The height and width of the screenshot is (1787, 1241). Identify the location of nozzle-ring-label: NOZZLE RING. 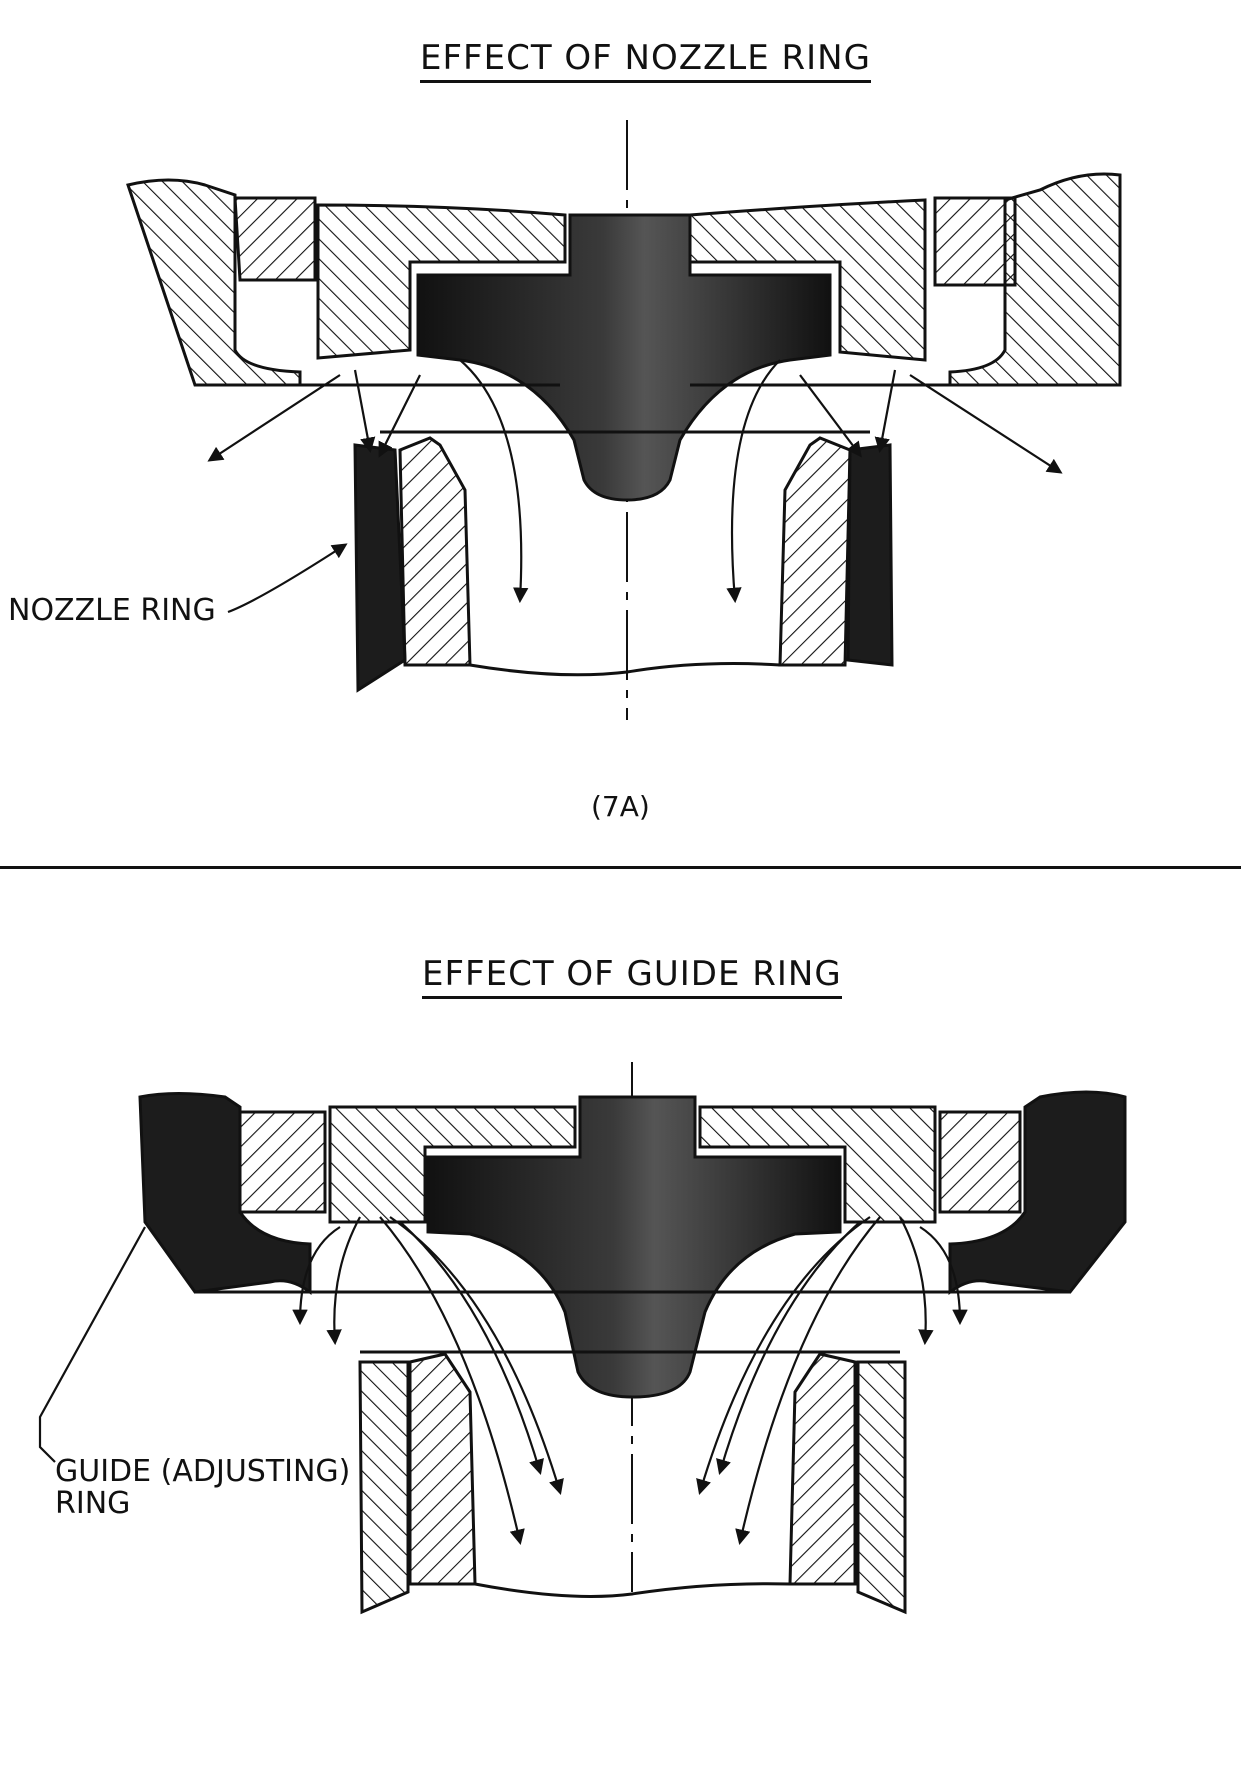
(112, 610).